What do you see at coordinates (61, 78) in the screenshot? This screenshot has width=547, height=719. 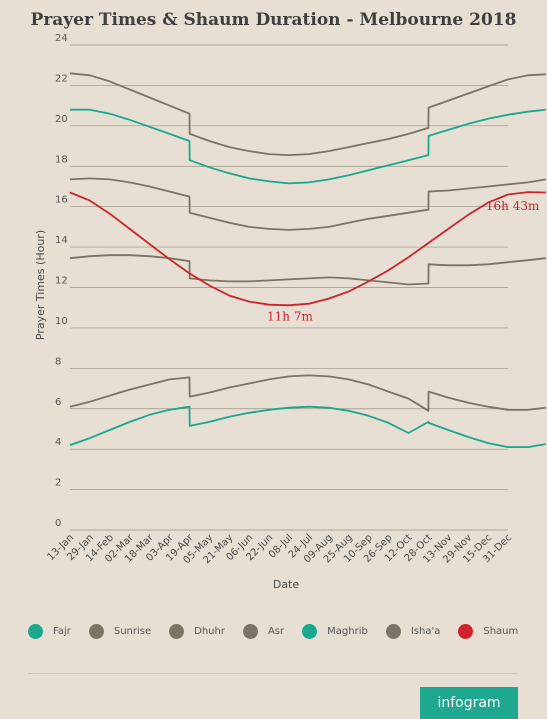 I see `y-tick-label: 22` at bounding box center [61, 78].